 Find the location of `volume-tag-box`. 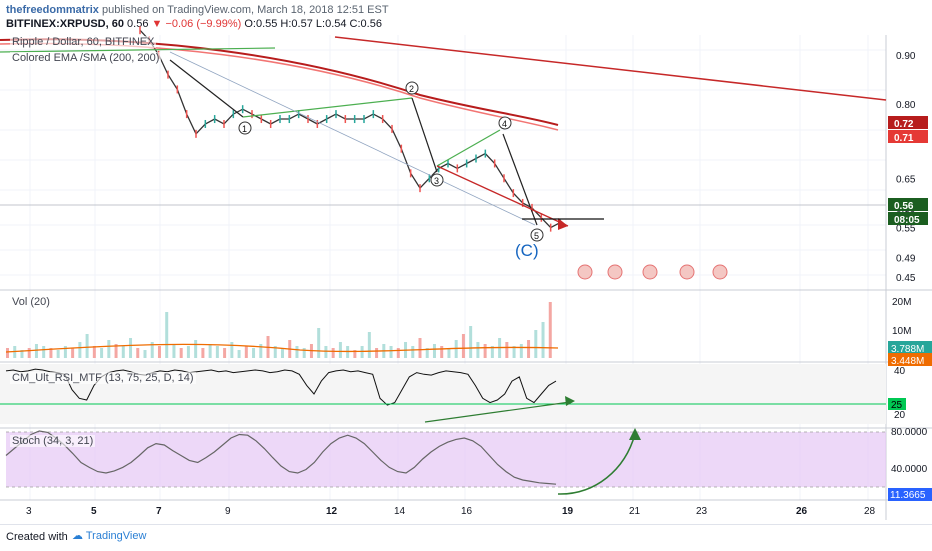

volume-tag-box is located at coordinates (910, 347).